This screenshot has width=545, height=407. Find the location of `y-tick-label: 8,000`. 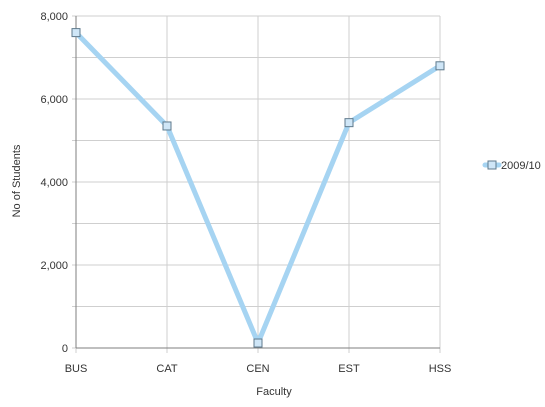

y-tick-label: 8,000 is located at coordinates (54, 17).